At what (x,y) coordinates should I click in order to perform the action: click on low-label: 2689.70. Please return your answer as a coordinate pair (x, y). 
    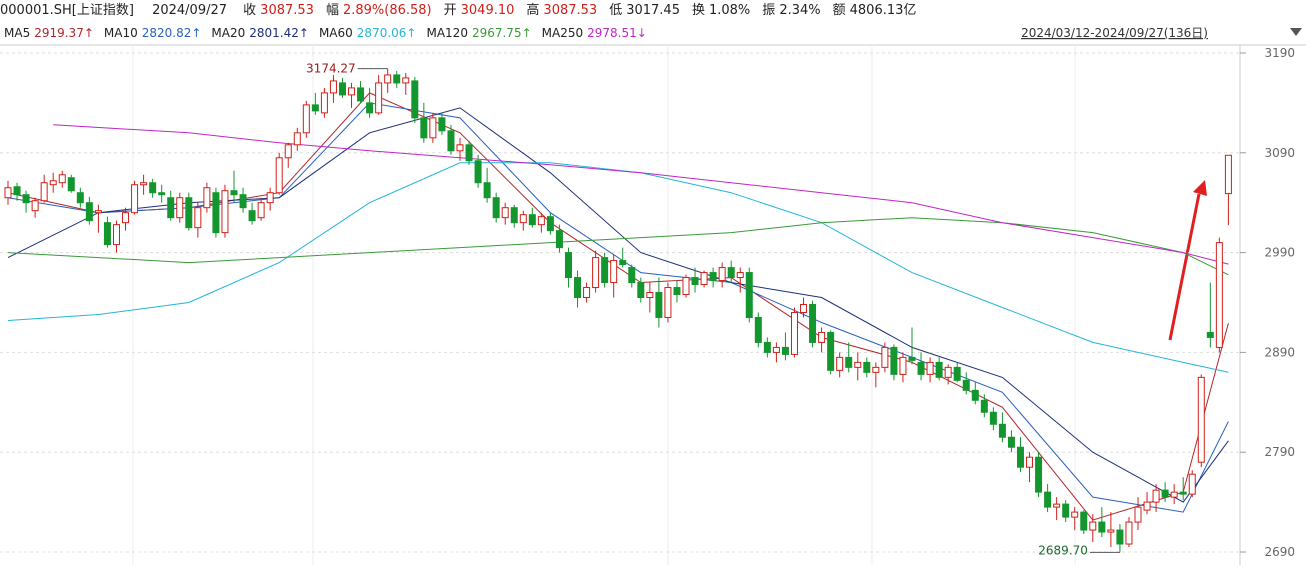
    Looking at the image, I should click on (1063, 550).